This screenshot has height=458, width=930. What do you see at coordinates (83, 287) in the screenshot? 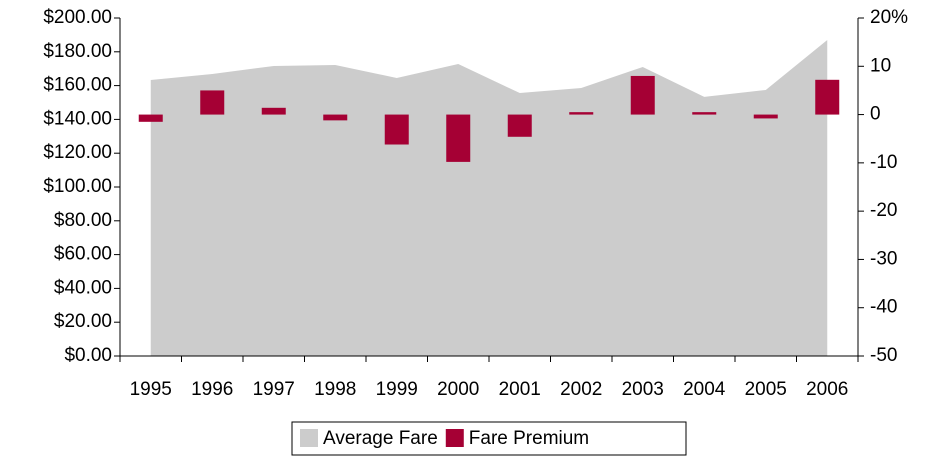
I see `y-tick-label: $40.00` at bounding box center [83, 287].